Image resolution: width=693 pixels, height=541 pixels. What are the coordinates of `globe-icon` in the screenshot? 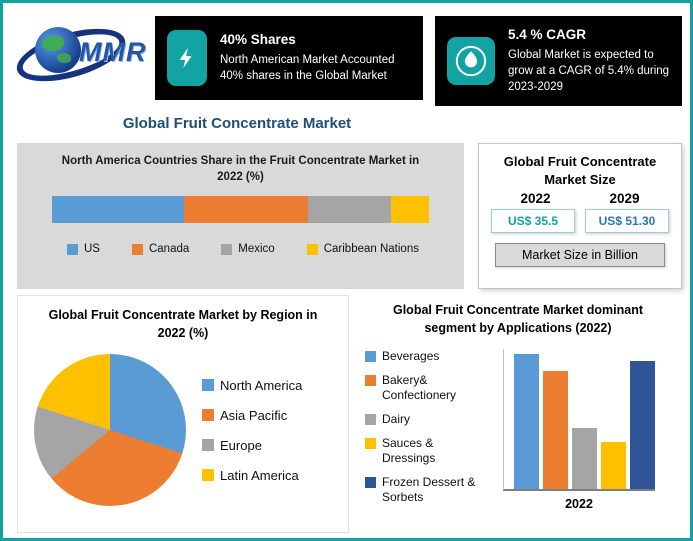 It's located at (58, 50).